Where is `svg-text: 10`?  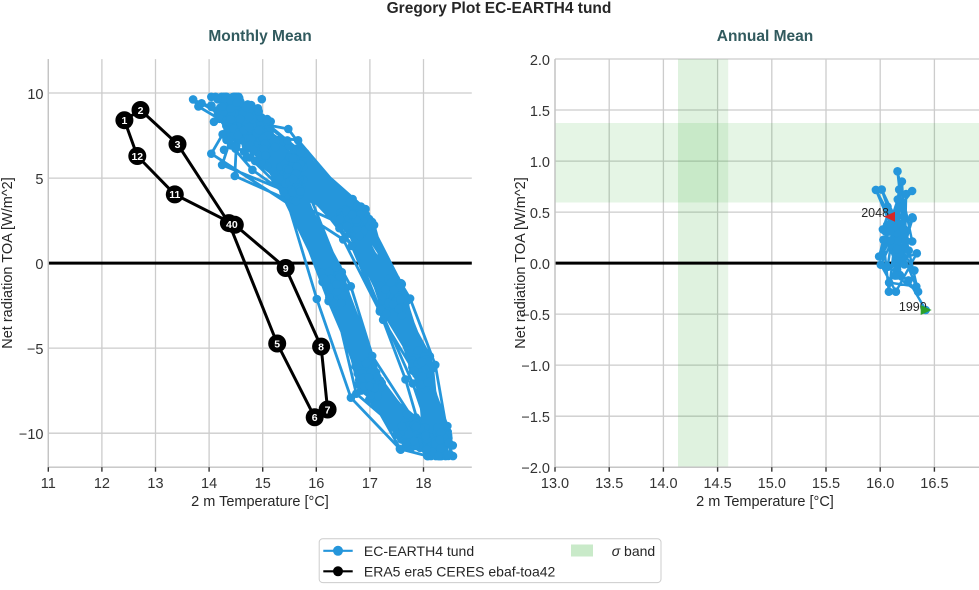 svg-text: 10 is located at coordinates (35, 95).